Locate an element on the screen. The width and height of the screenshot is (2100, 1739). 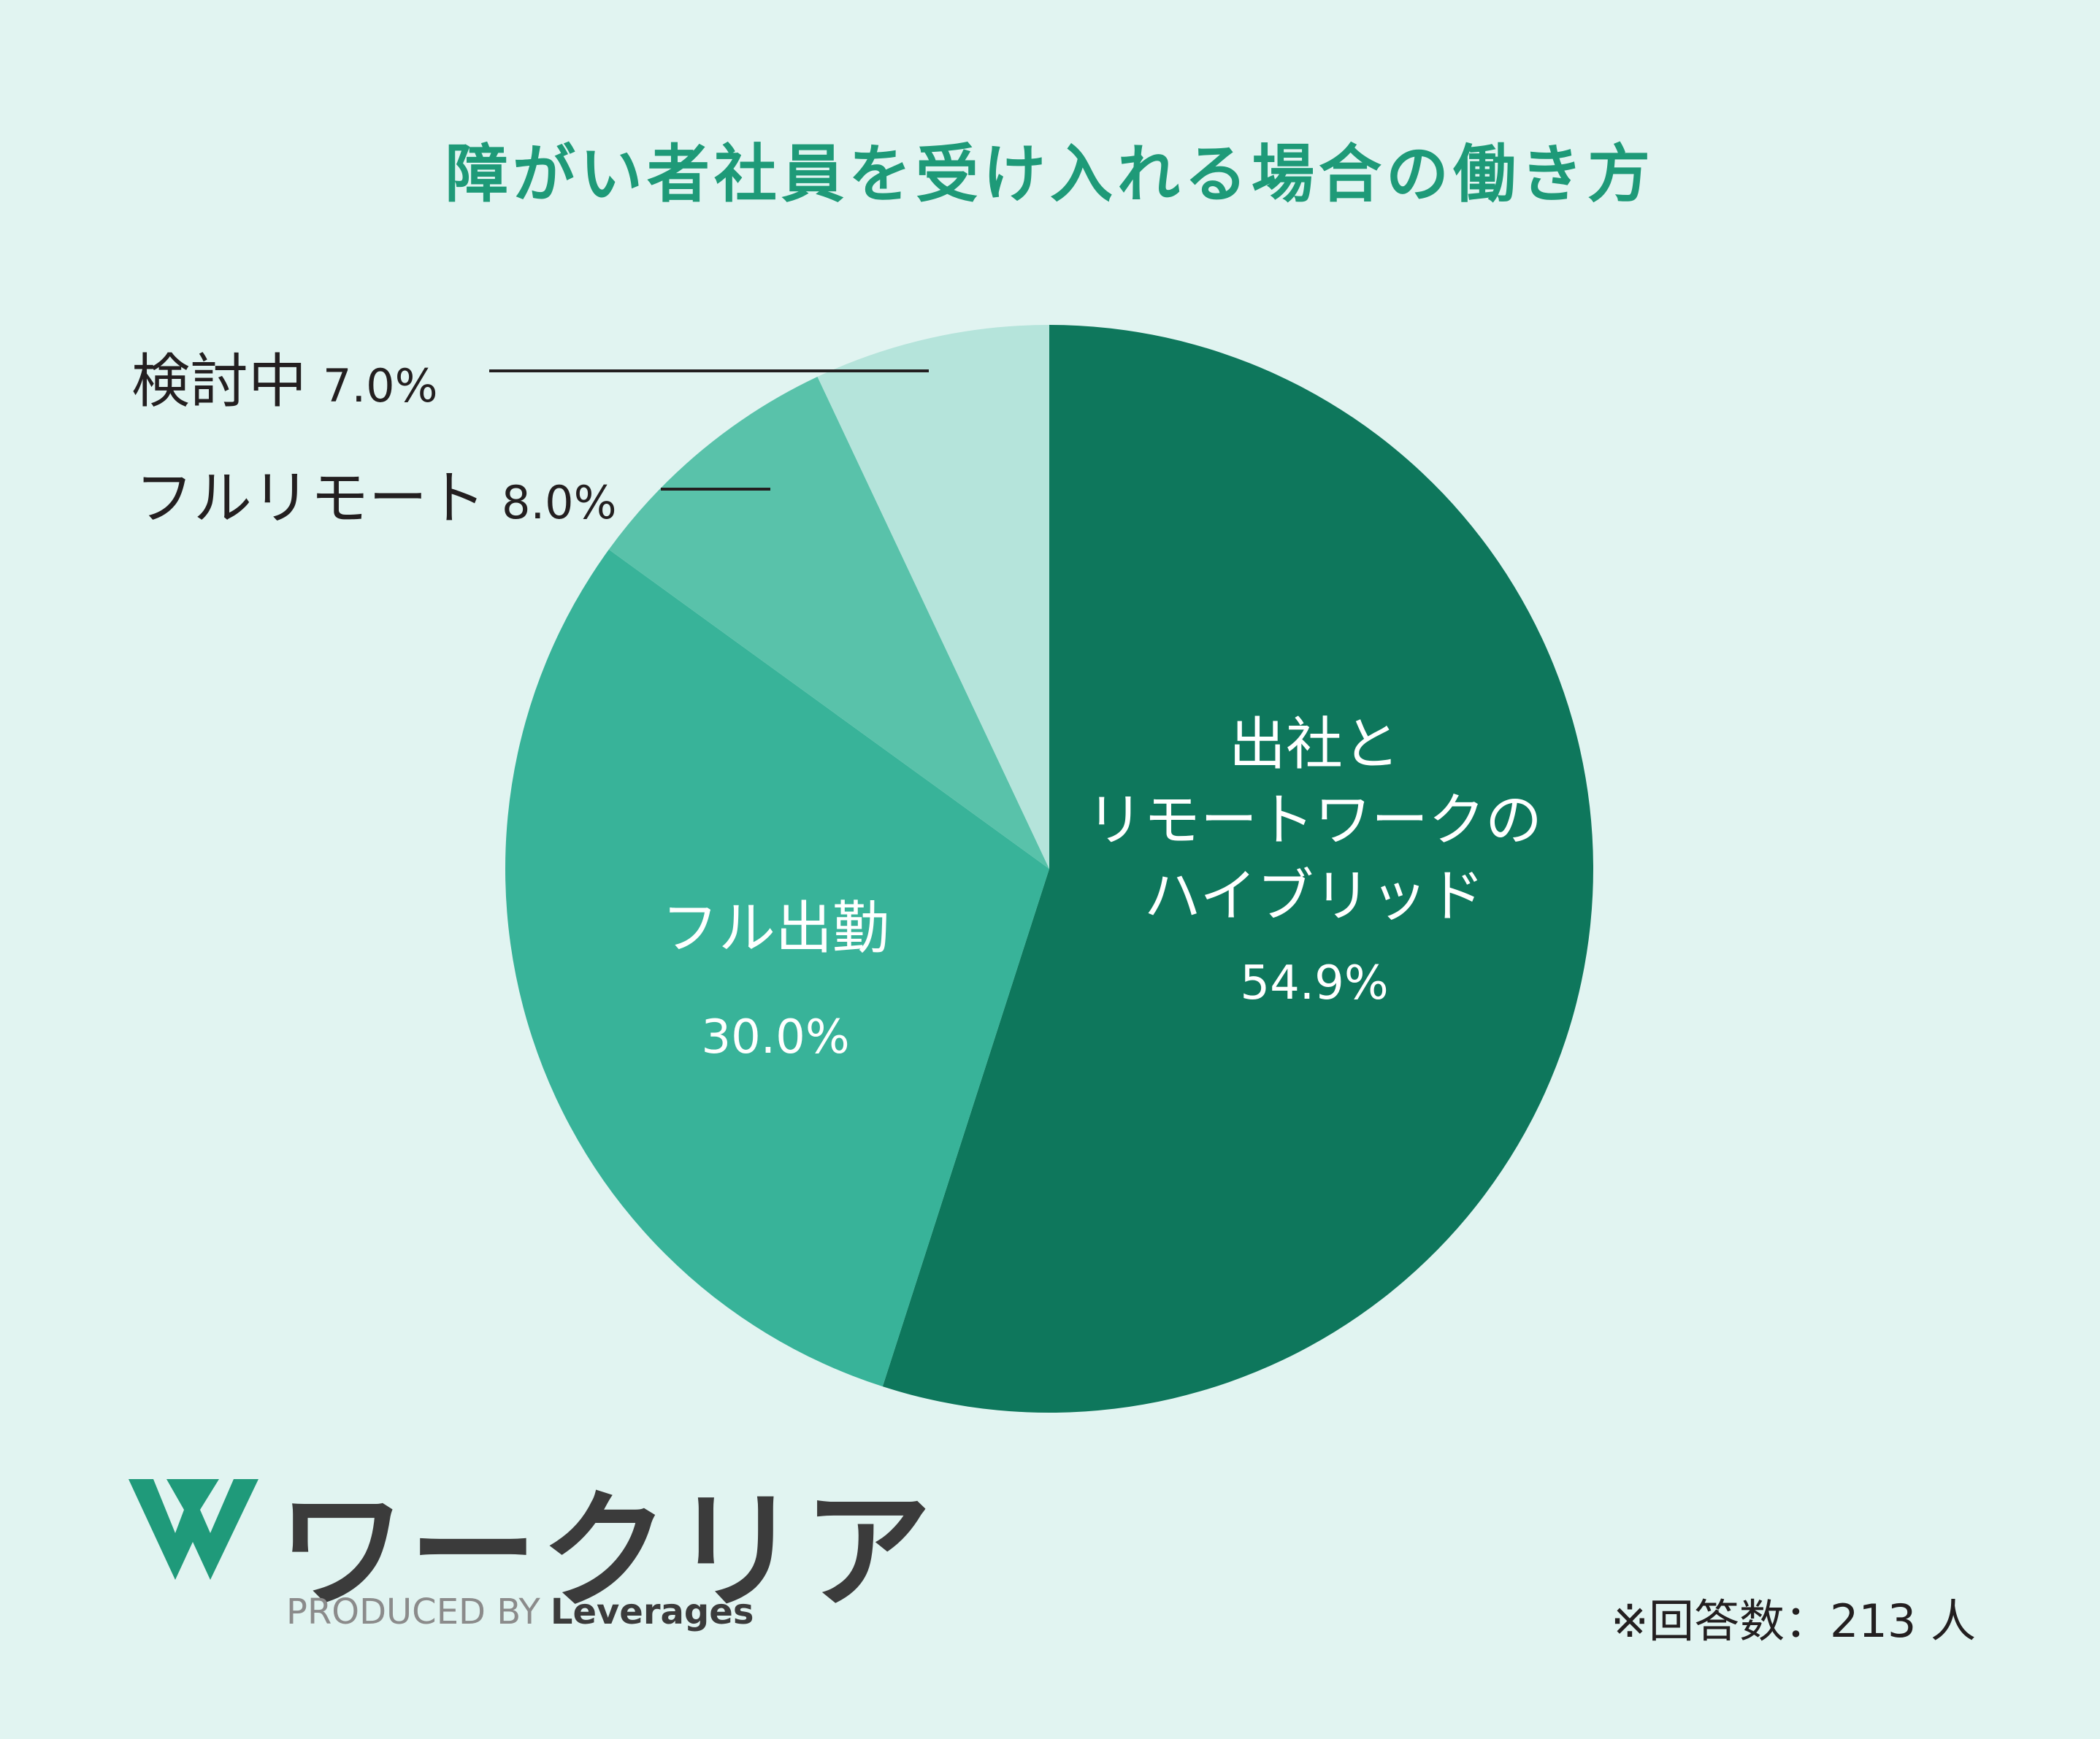
label-hybrid: 出社と リモートワークの ハイブリッド 54.9% is located at coordinates (1314, 859).